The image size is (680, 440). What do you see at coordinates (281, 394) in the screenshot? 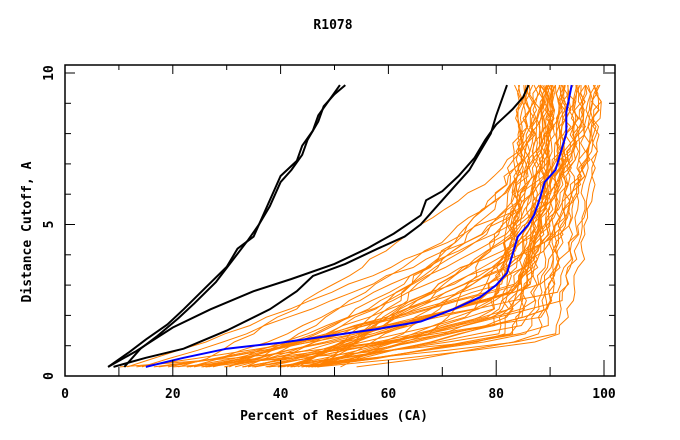
I see `x-tick-label: 40` at bounding box center [281, 394].